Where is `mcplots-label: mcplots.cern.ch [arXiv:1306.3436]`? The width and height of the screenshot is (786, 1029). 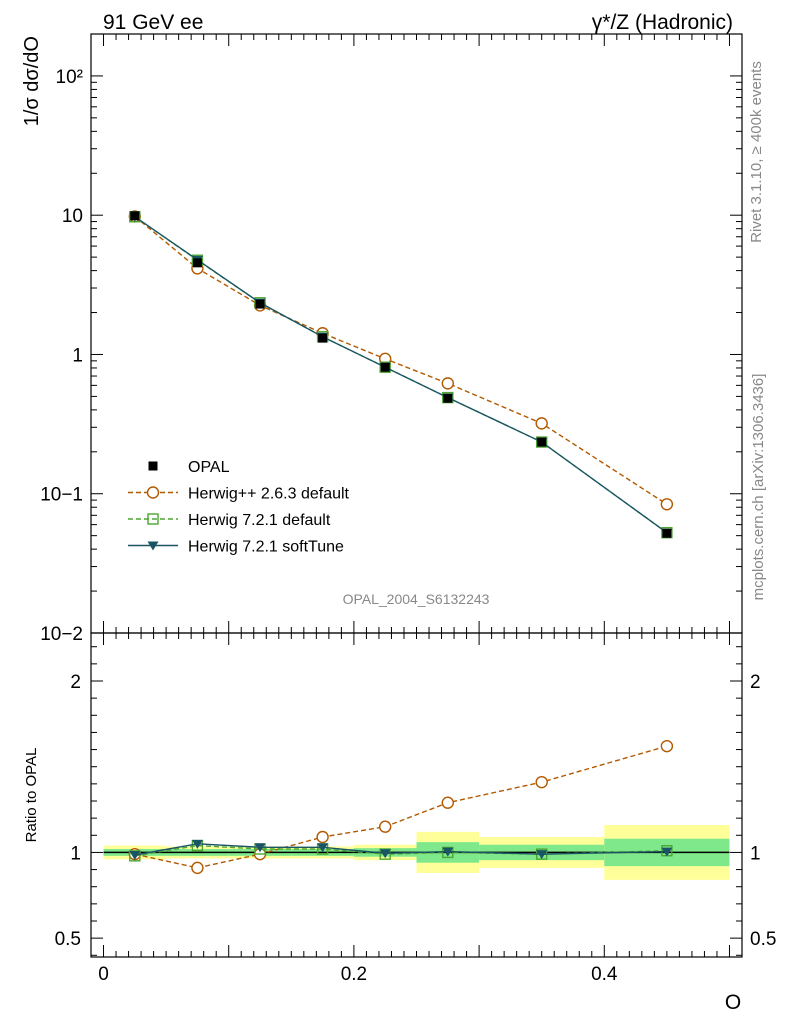 mcplots-label: mcplots.cern.ch [arXiv:1306.3436] is located at coordinates (758, 487).